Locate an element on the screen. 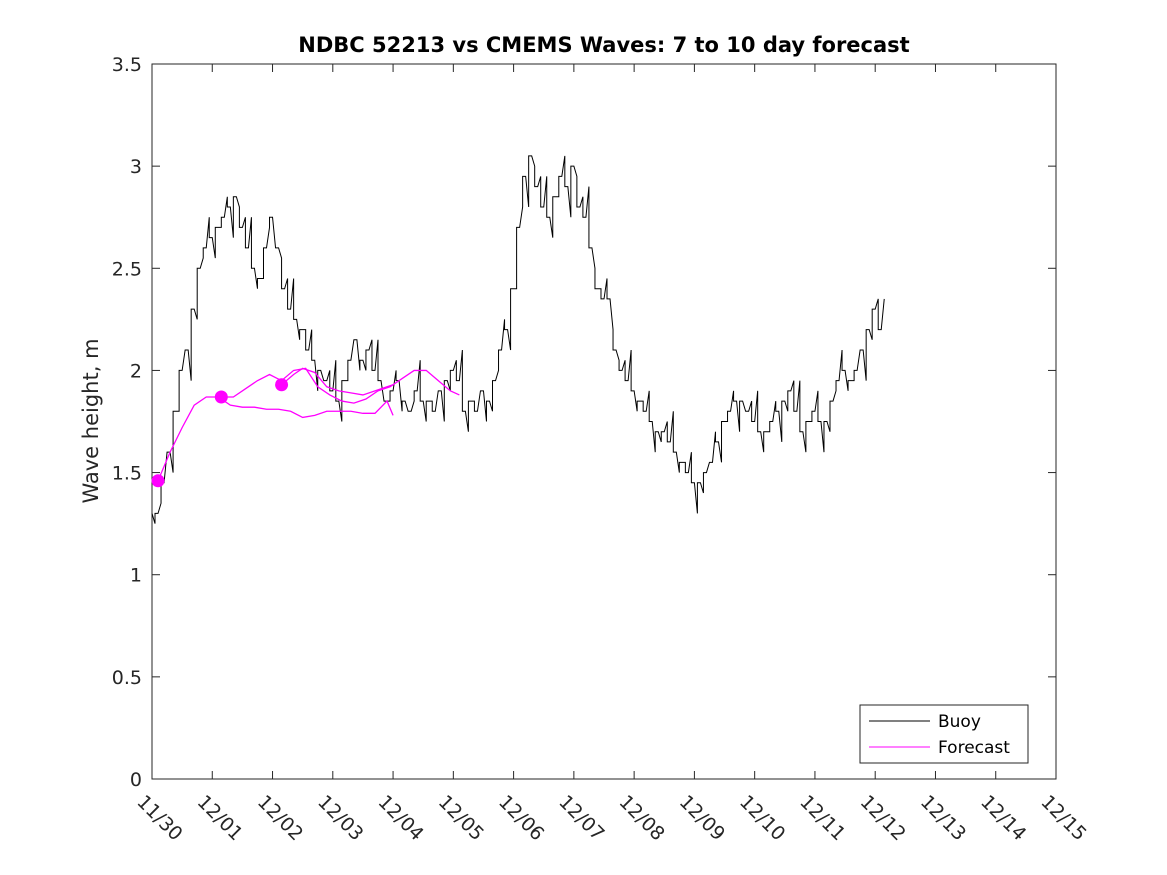 This screenshot has height=875, width=1167. x-tick-label: 12/06 is located at coordinates (521, 818).